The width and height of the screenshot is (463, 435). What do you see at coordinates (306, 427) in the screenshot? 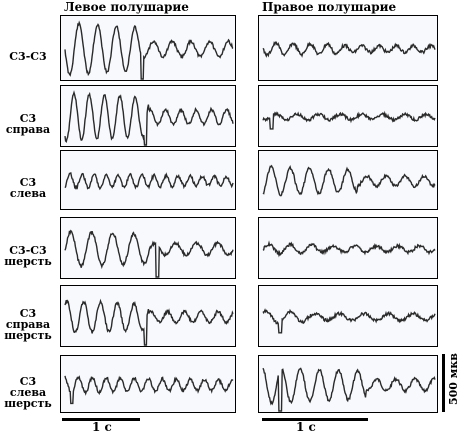
I see `time-scale-label-right: 1 с` at bounding box center [306, 427].